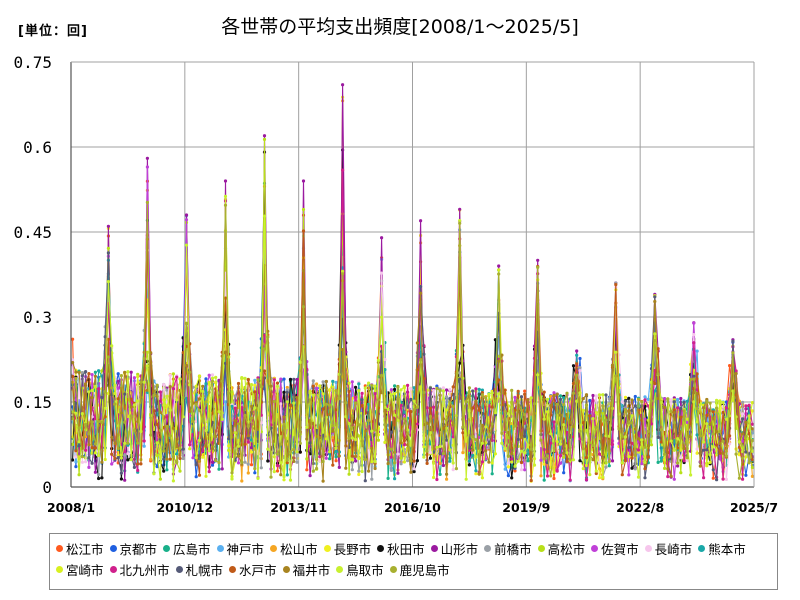 This screenshot has height=600, width=800. I want to click on legend-label: 熊本市, so click(727, 549).